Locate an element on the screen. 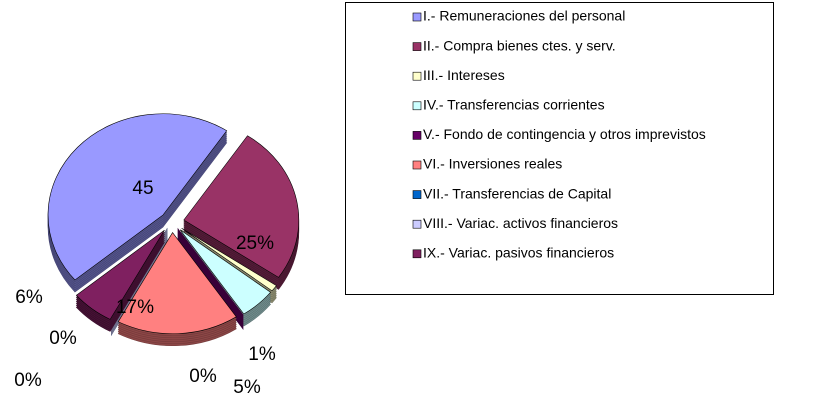  slice-side is located at coordinates (210, 279).